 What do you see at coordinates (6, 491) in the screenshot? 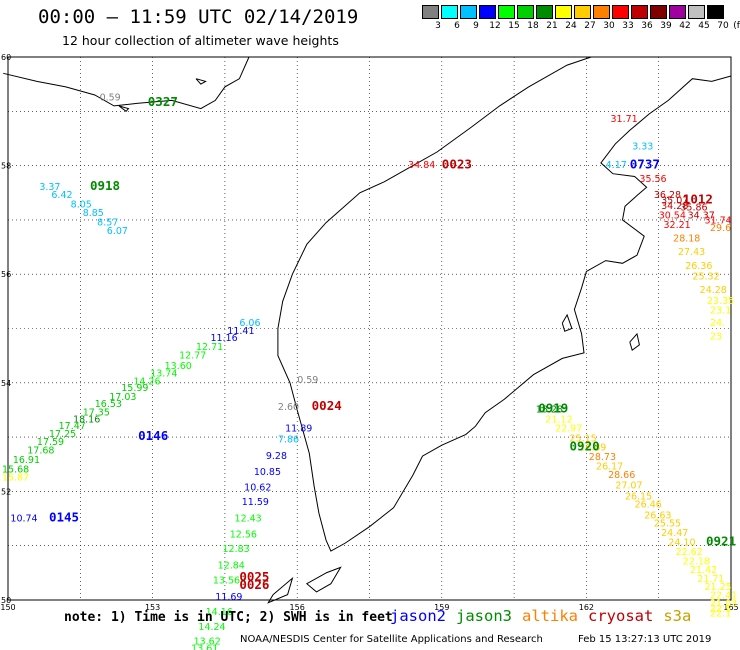
I see `lat-tick-label: 52` at bounding box center [6, 491].